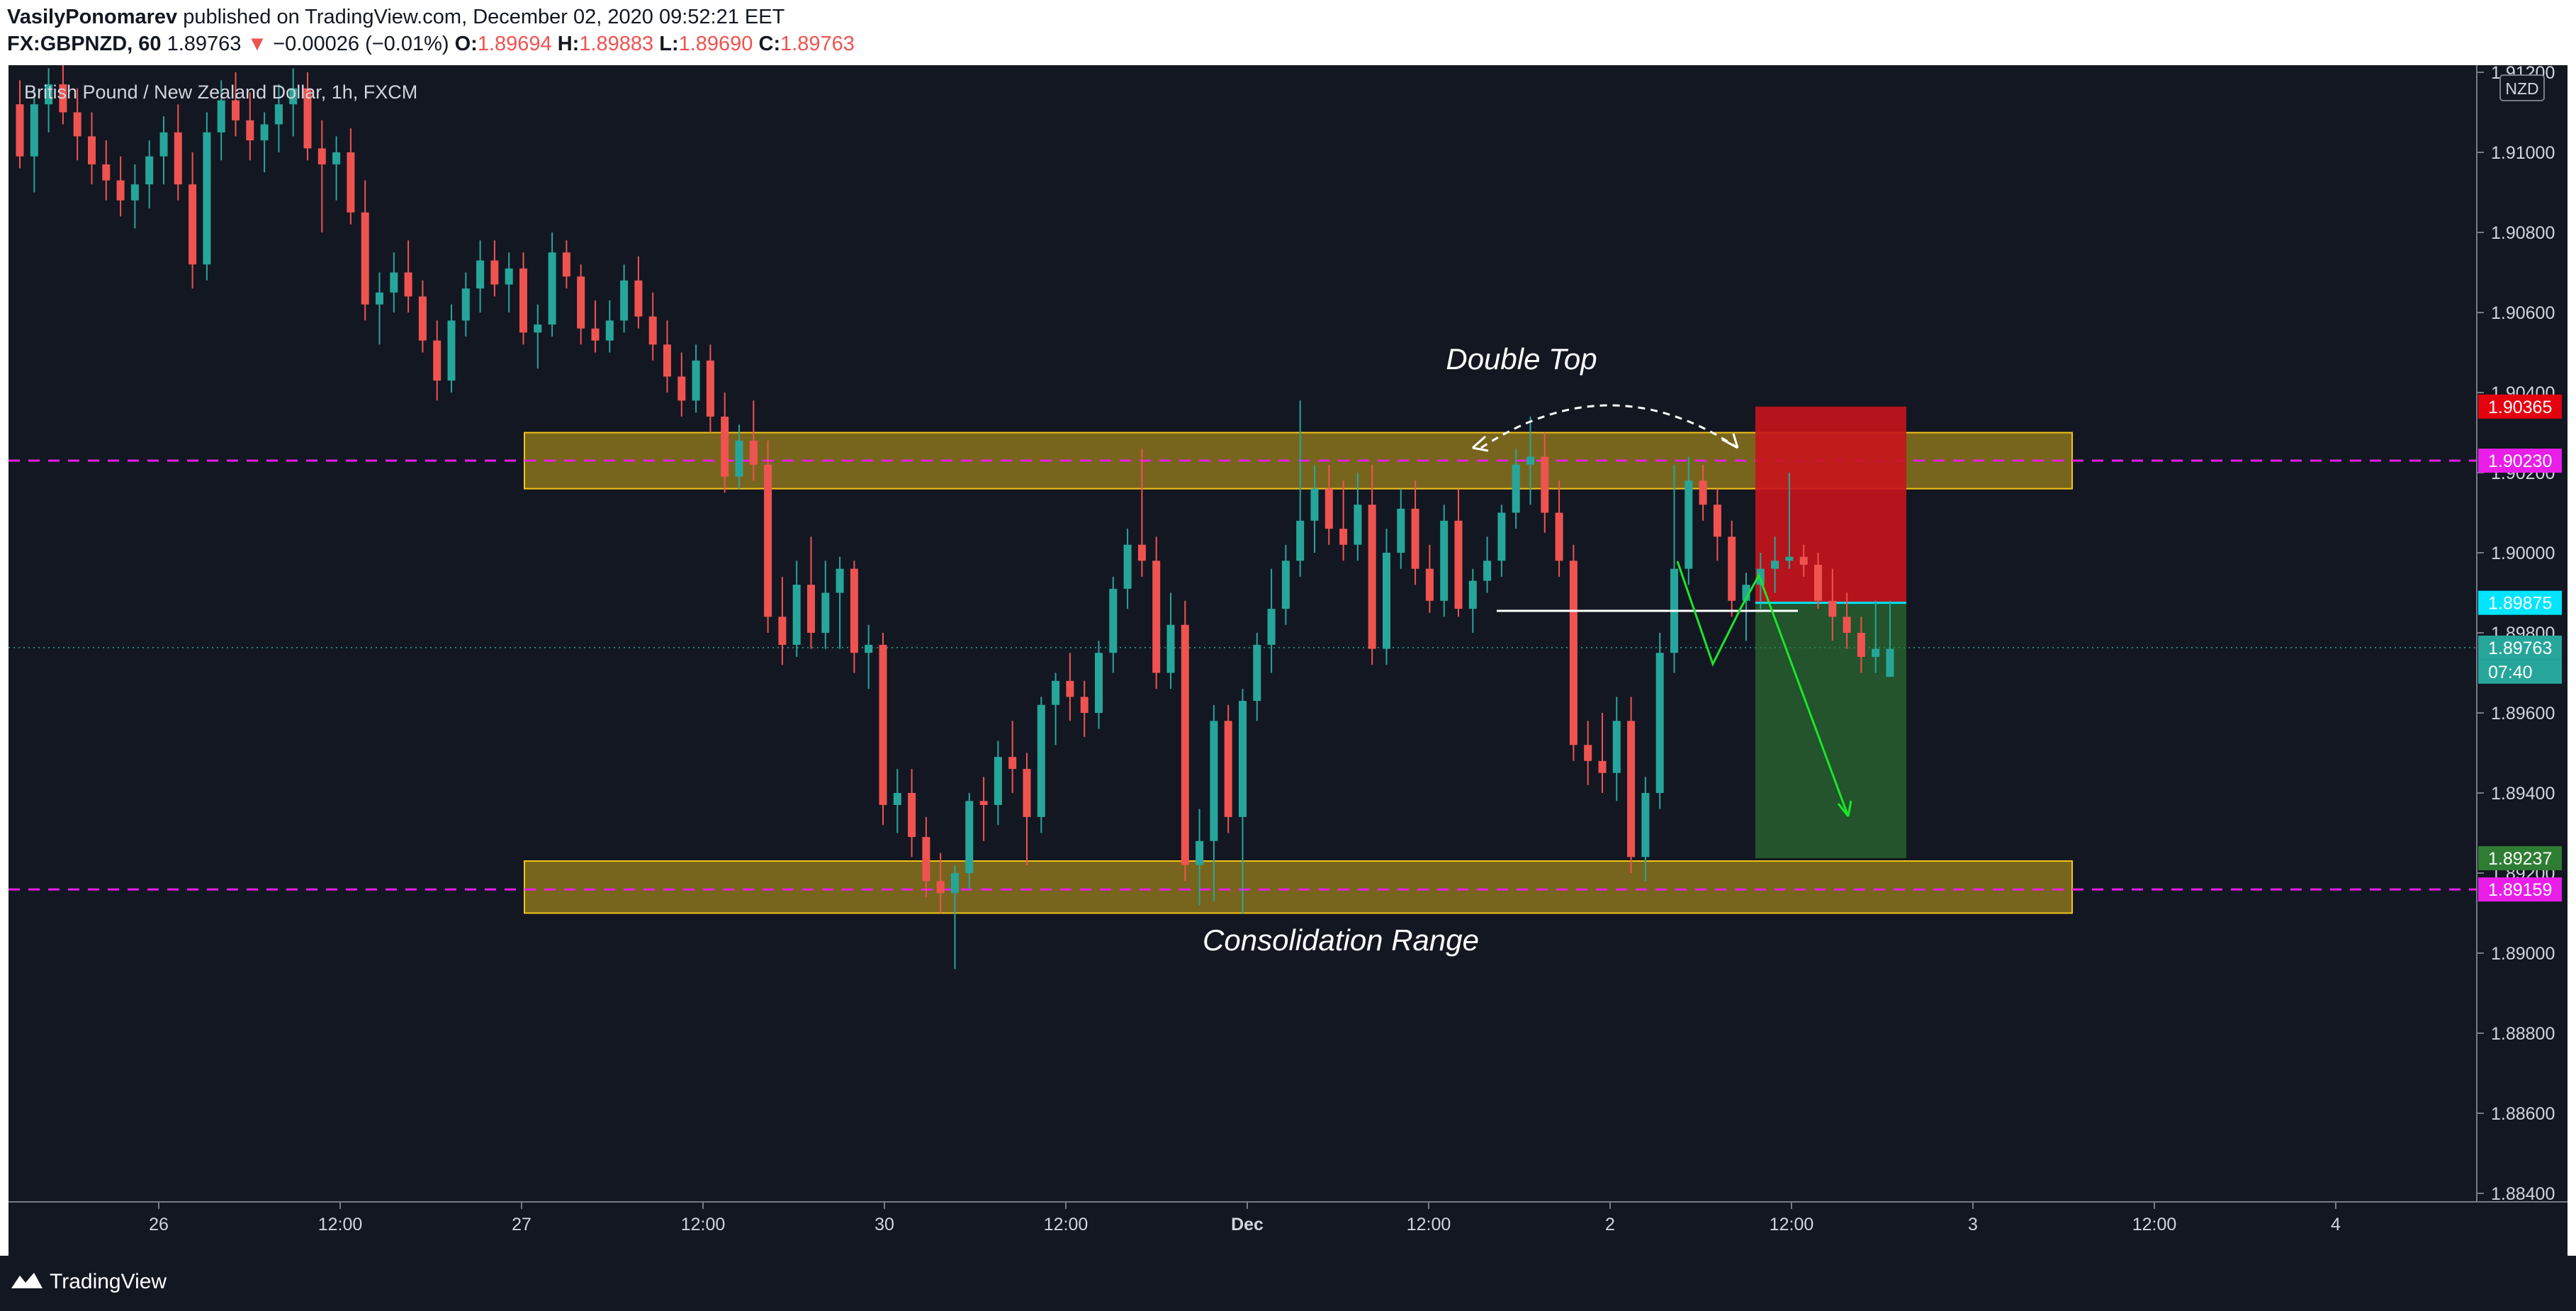 This screenshot has width=2576, height=1311. What do you see at coordinates (1288, 1283) in the screenshot?
I see `footer-bar: TradingView` at bounding box center [1288, 1283].